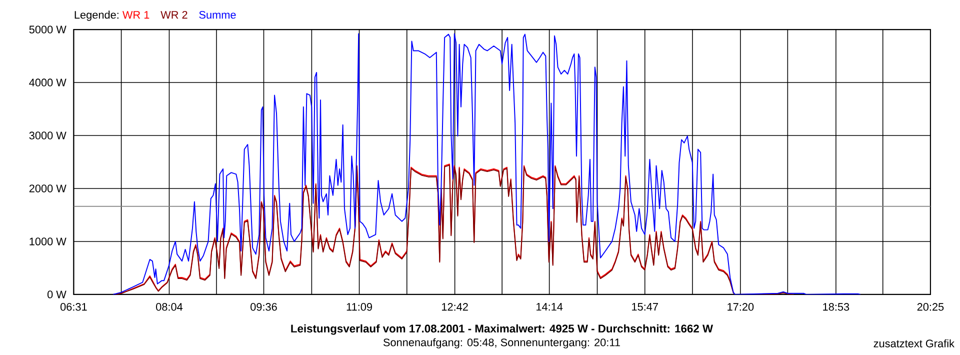 The width and height of the screenshot is (960, 355). What do you see at coordinates (47, 82) in the screenshot?
I see `y-tick-label: 4000 W` at bounding box center [47, 82].